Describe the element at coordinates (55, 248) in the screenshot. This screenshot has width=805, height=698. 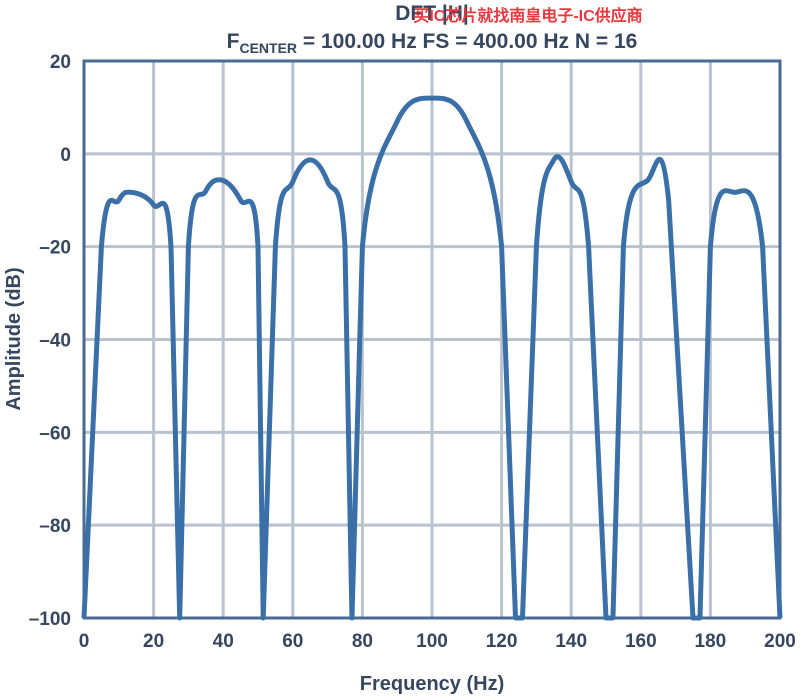
I see `y-tick-label: –20` at that location.